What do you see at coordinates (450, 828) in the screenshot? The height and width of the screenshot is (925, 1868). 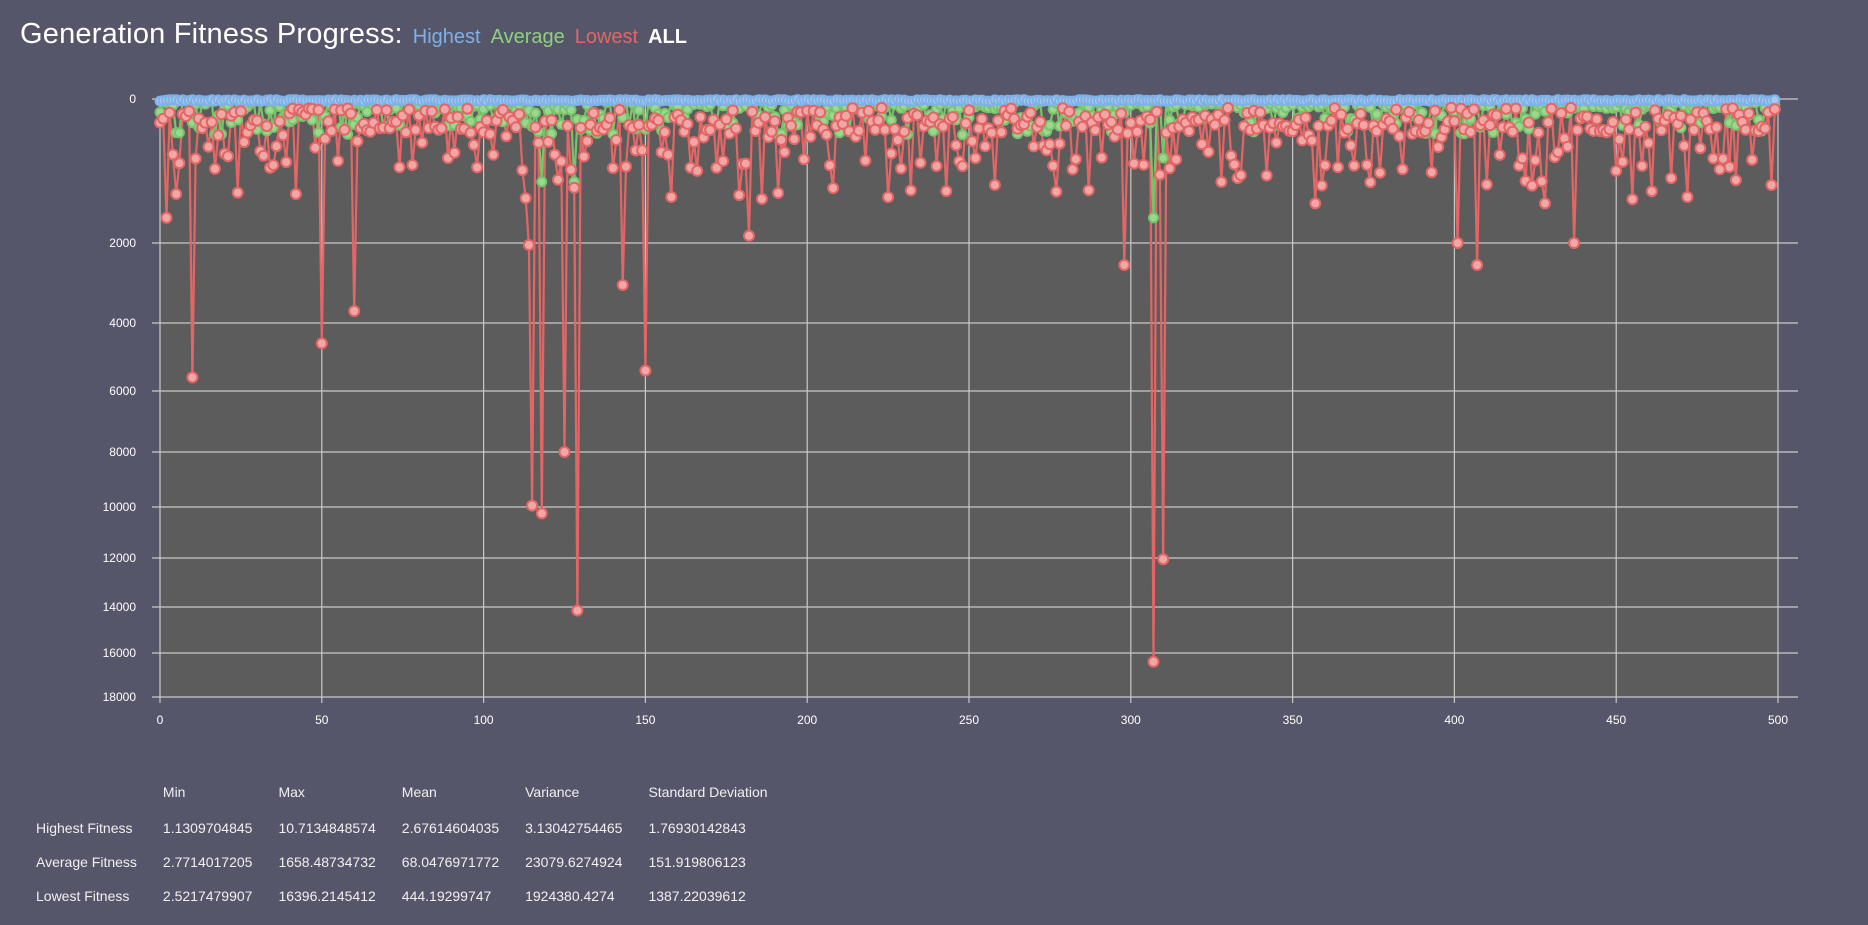 I see `cell-mean: 2.67614604035` at bounding box center [450, 828].